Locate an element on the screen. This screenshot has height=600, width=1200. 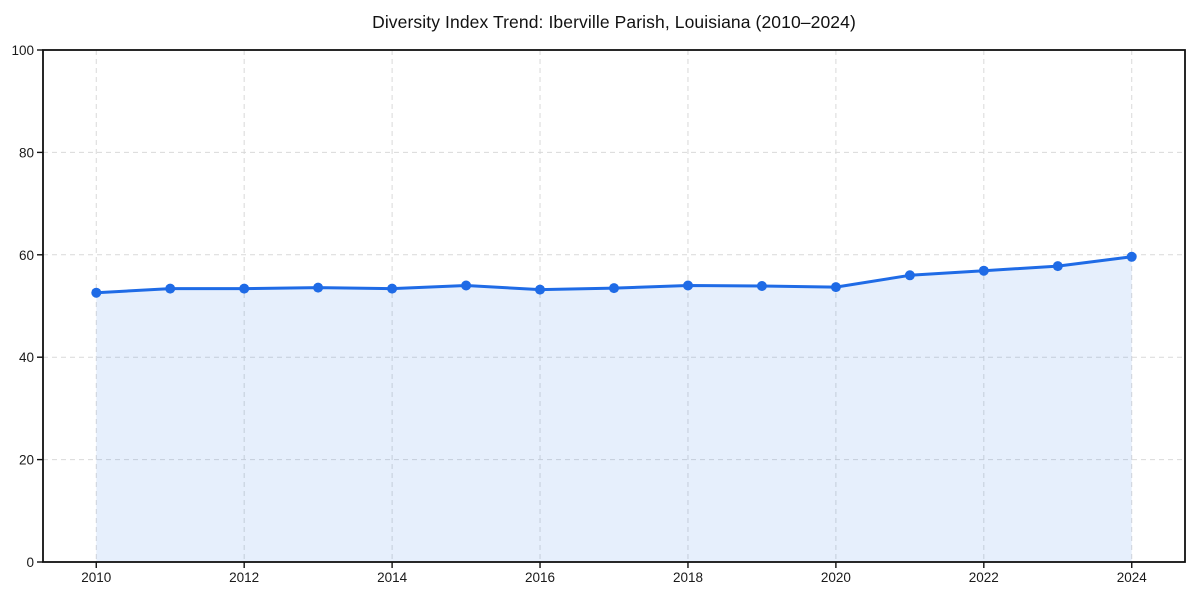
x-tick-label: 2018 is located at coordinates (688, 577).